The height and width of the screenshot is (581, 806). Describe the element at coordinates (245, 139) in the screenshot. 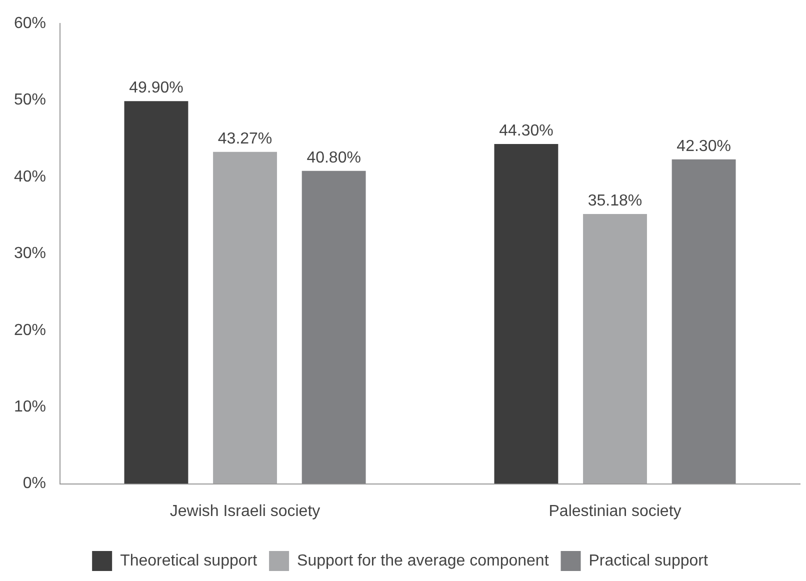

I see `data-label: 43.27%` at that location.